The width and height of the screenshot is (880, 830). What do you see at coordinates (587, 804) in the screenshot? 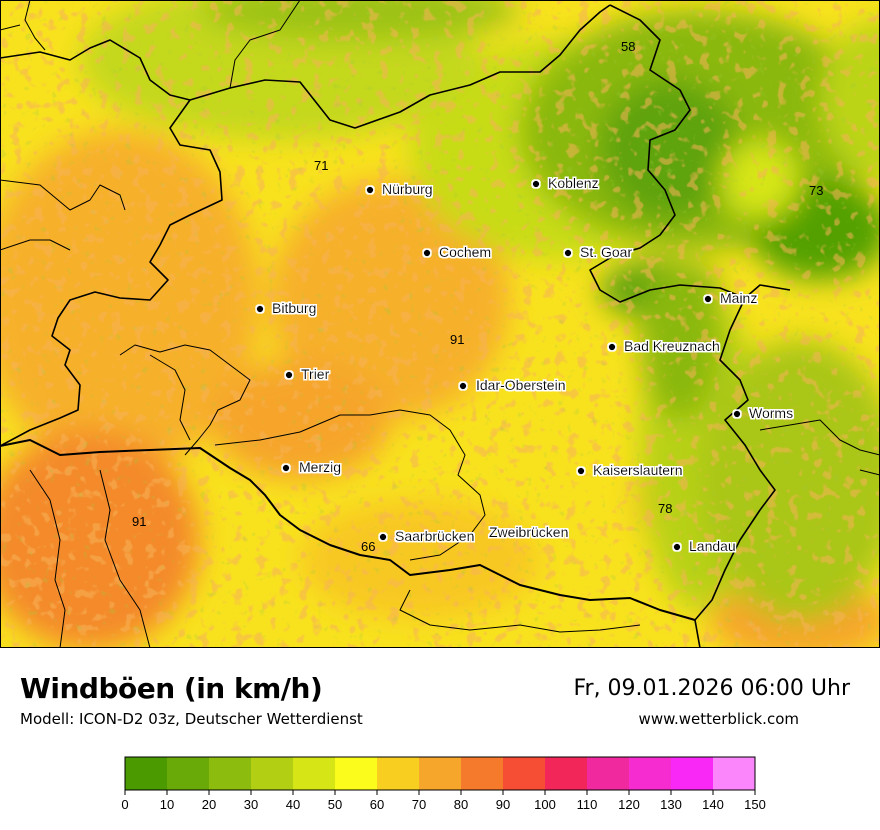
I see `legend-tick-label: 110` at bounding box center [587, 804].